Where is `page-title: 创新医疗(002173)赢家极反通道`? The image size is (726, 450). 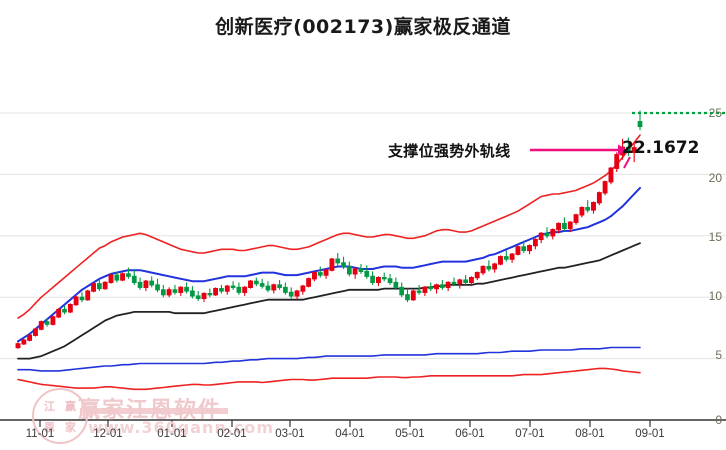
page-title: 创新医疗(002173)赢家极反通道 is located at coordinates (363, 27).